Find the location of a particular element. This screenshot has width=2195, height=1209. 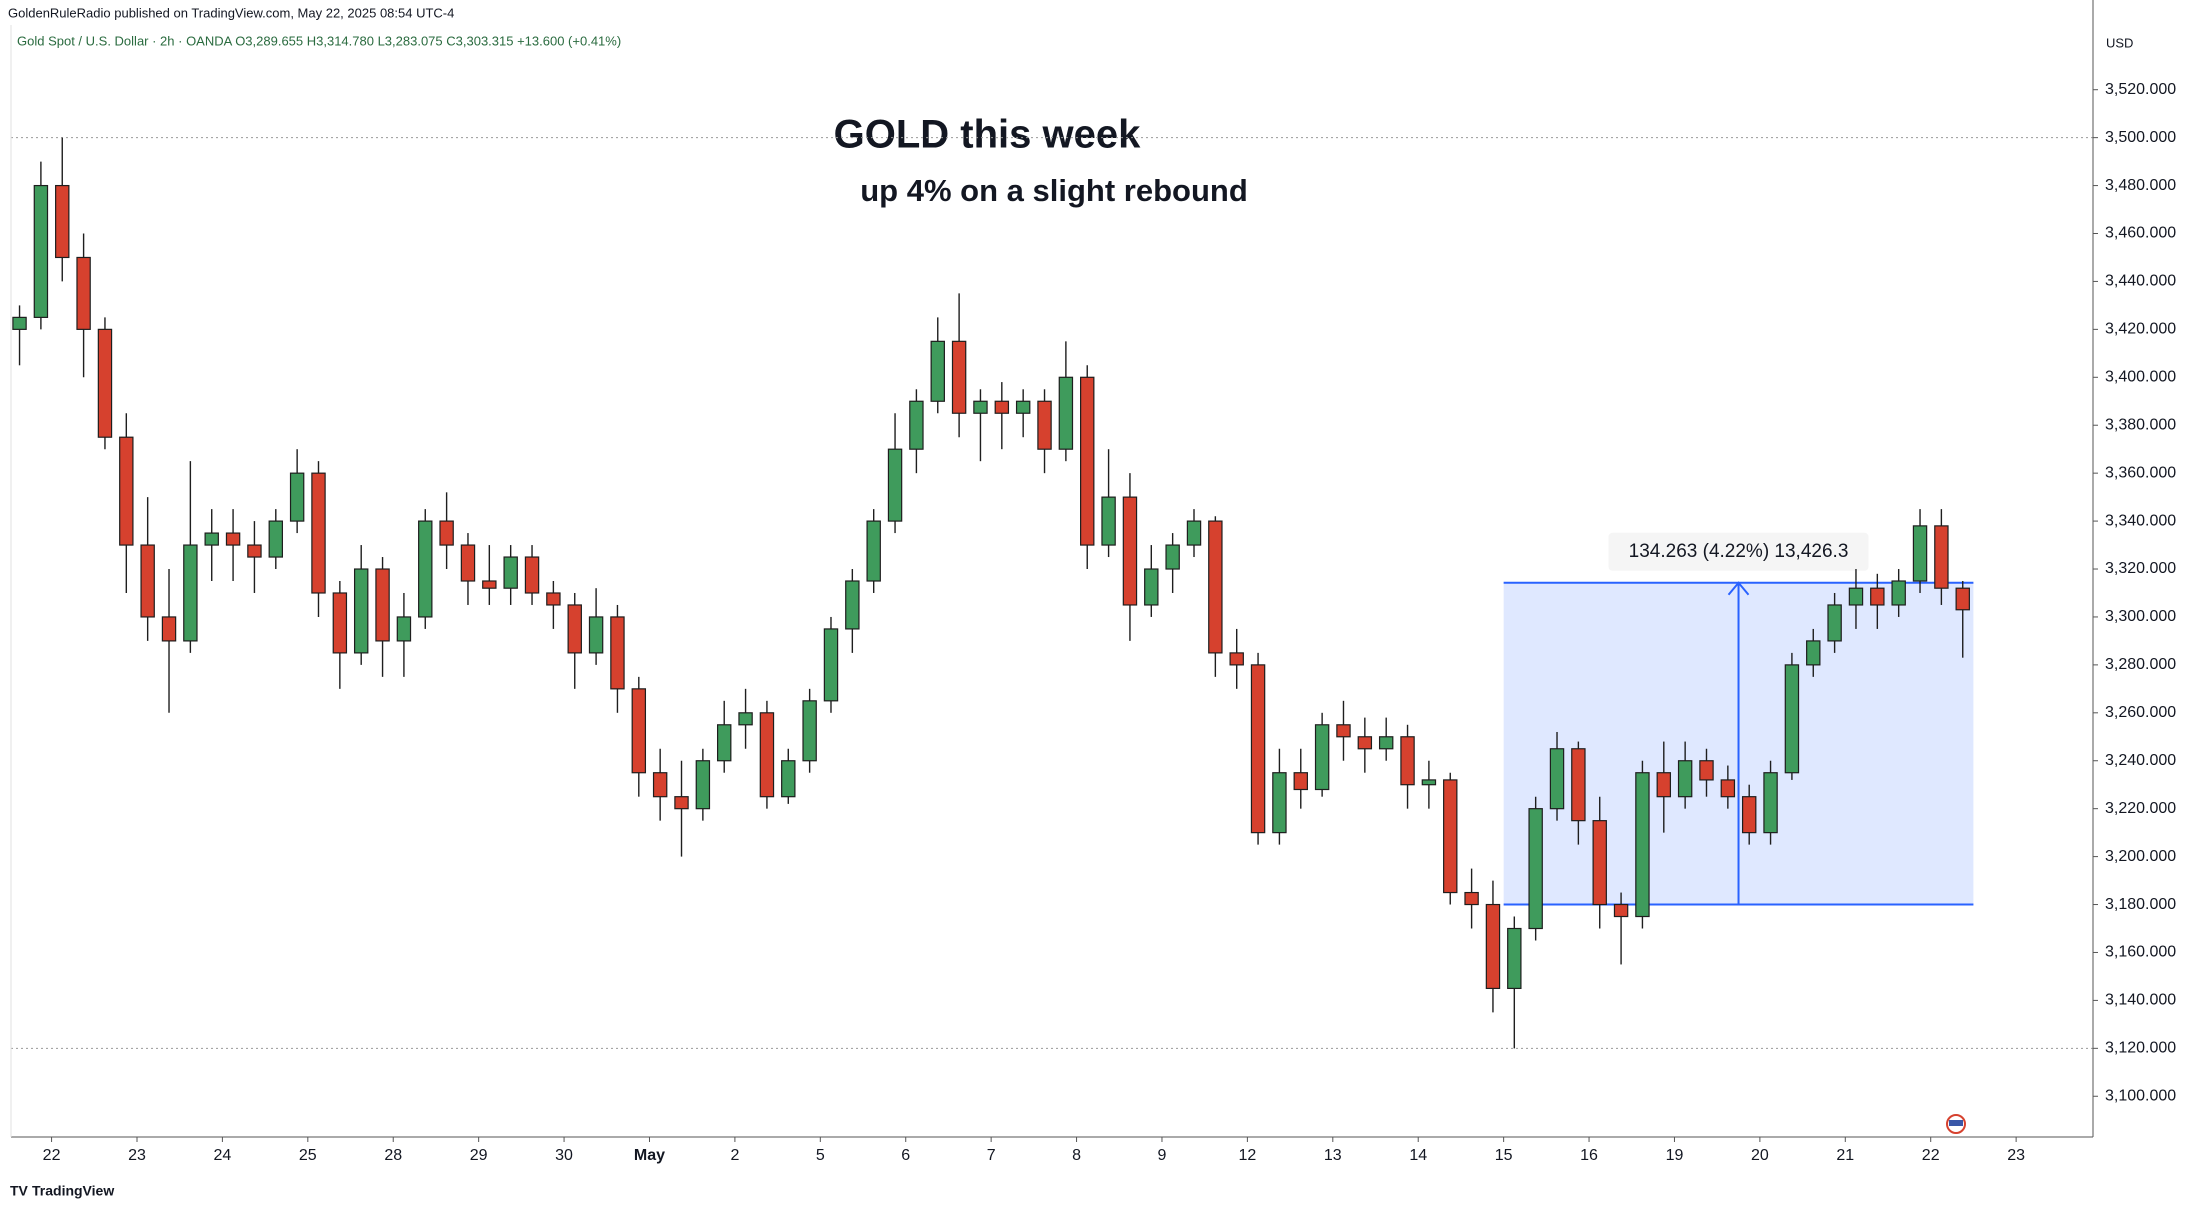

x-tick-label: May is located at coordinates (649, 1155).